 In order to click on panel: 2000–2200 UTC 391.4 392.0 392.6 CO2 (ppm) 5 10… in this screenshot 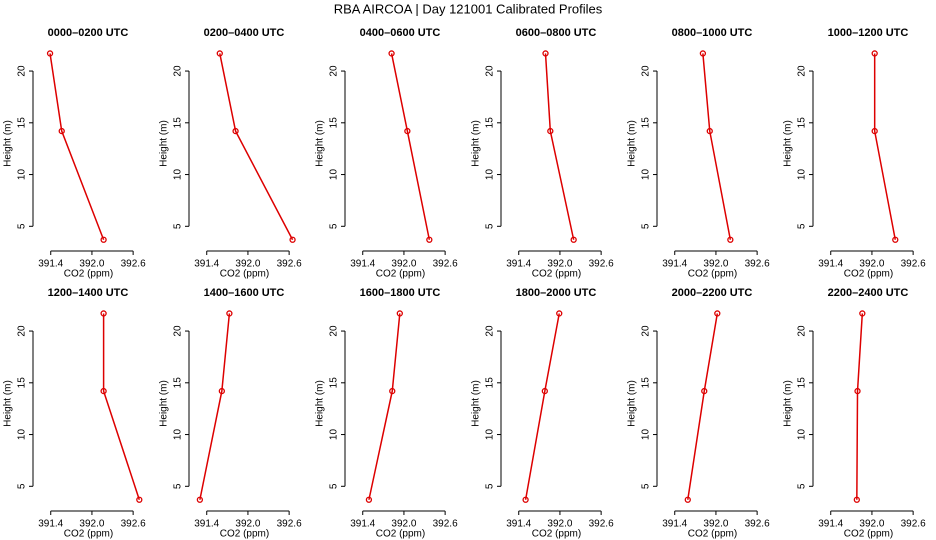, I will do `click(698, 413)`.